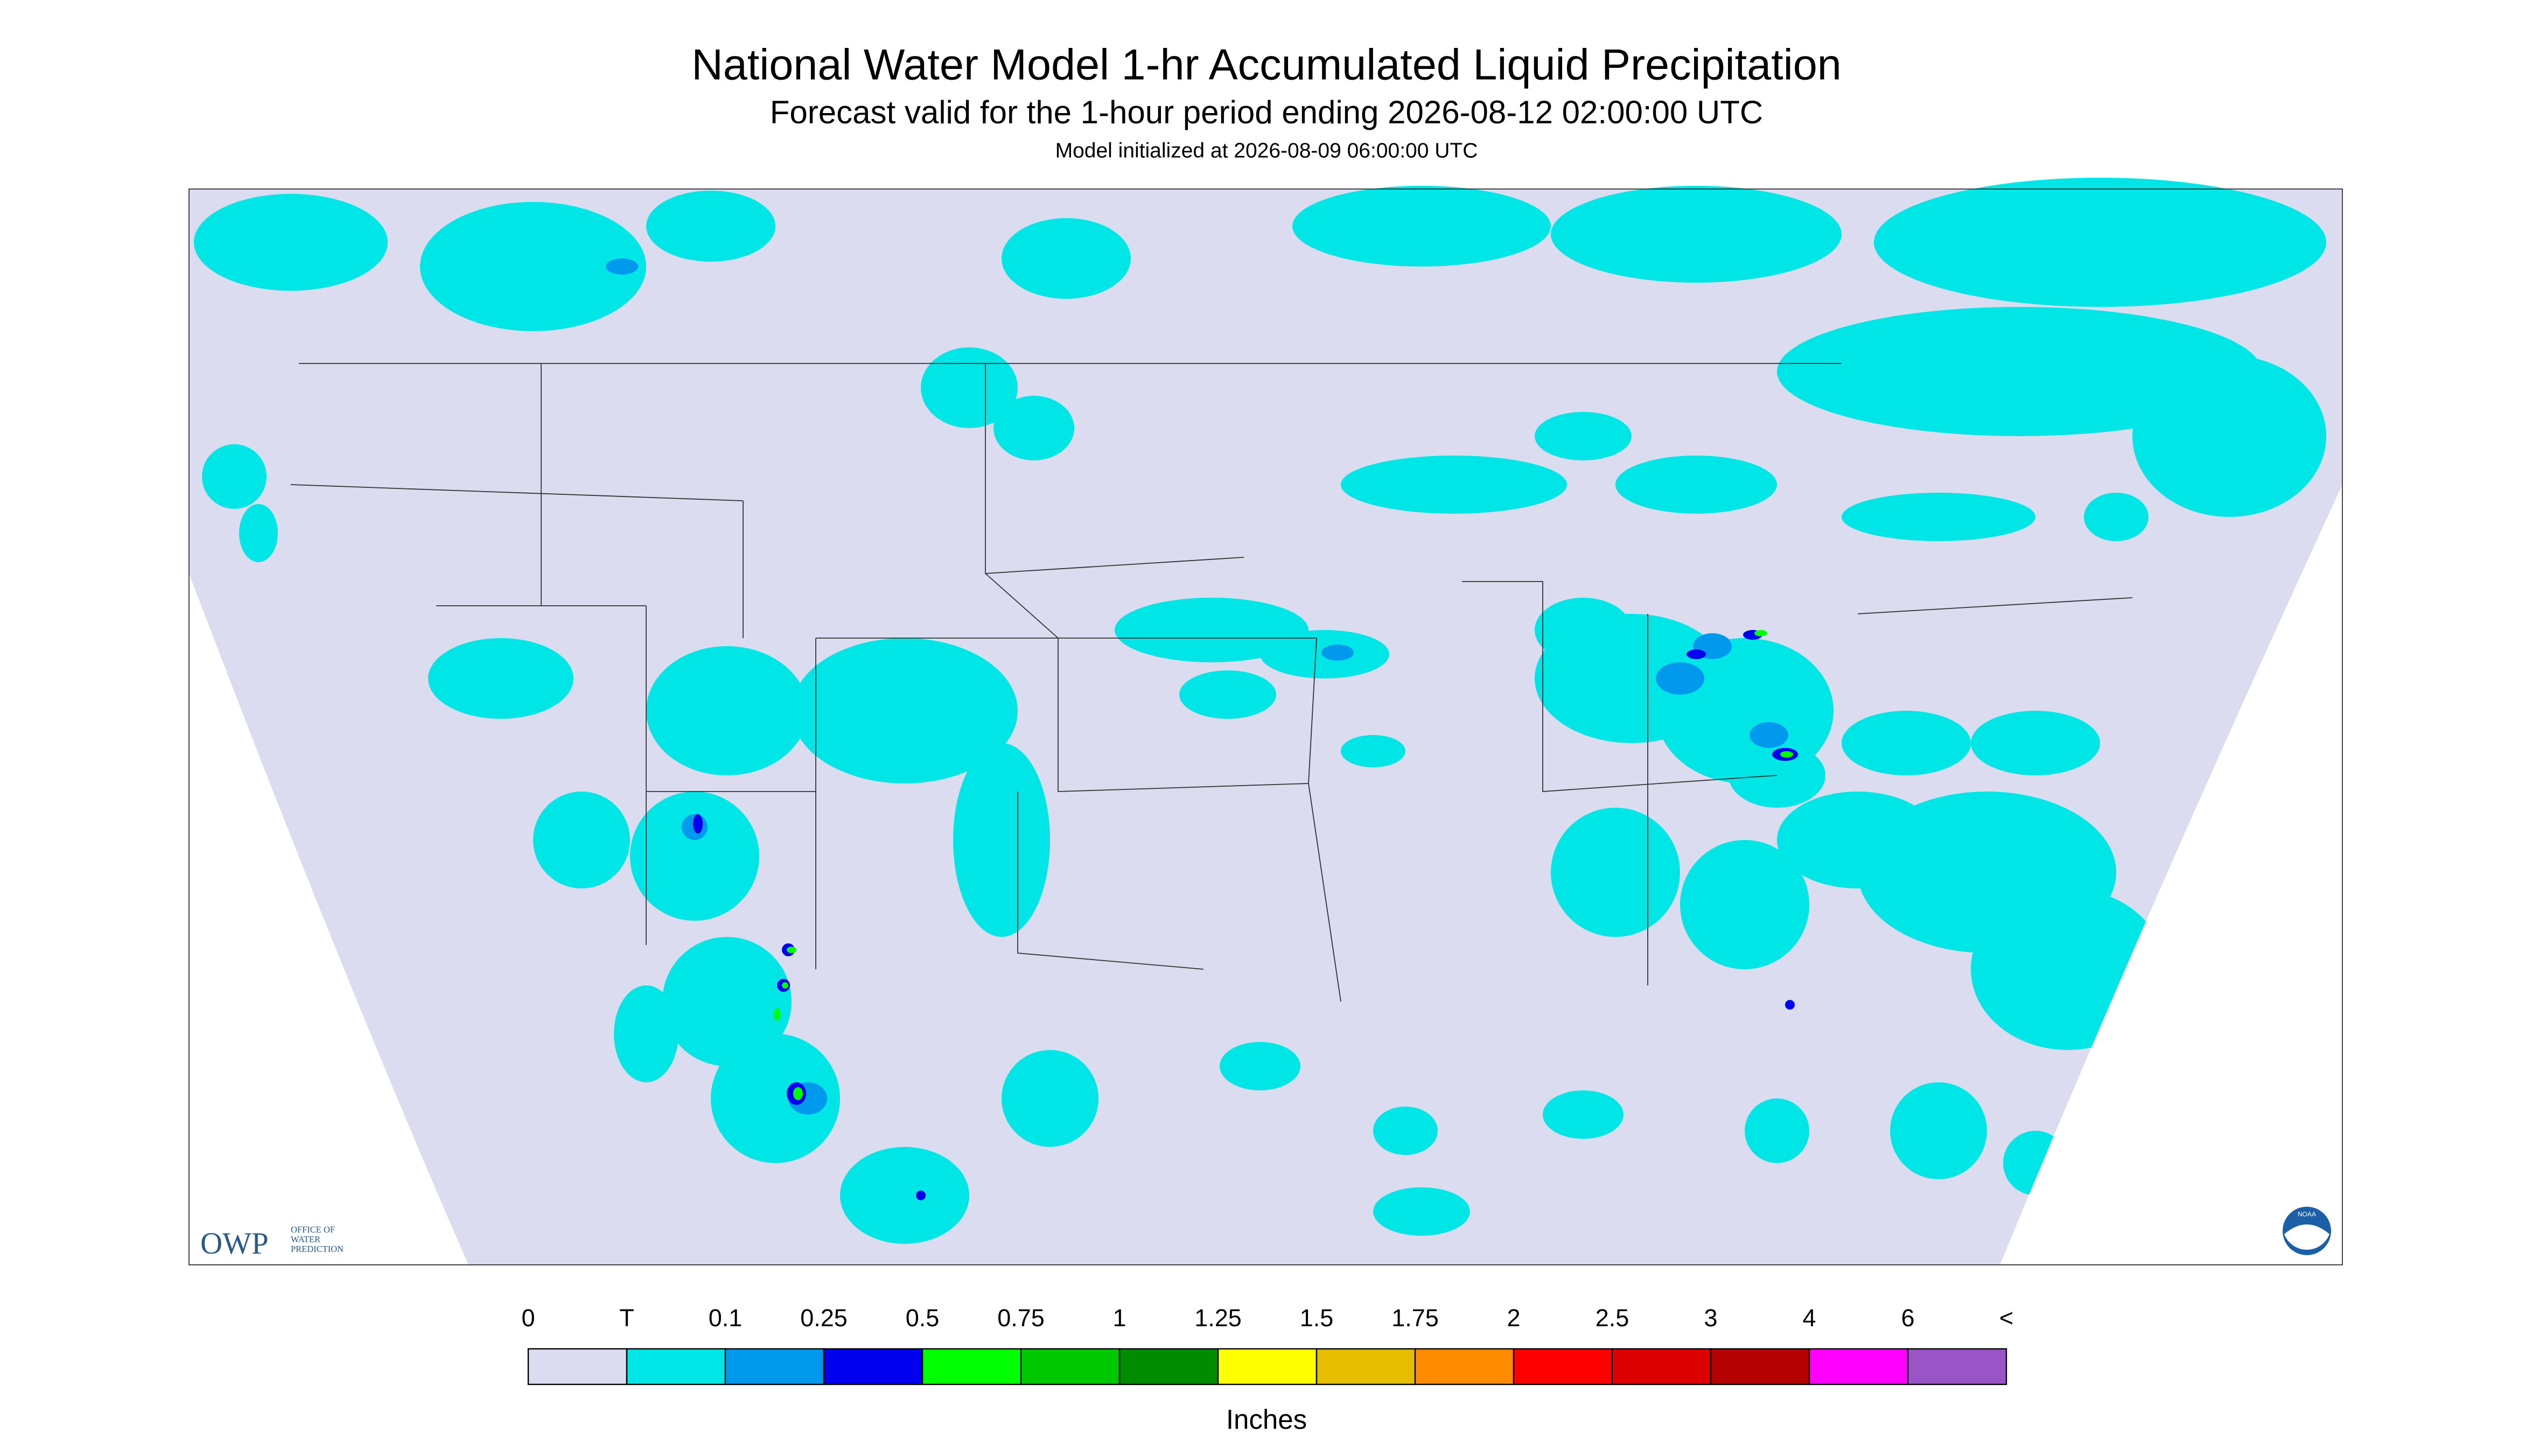 This screenshot has height=1456, width=2533. Describe the element at coordinates (923, 1318) in the screenshot. I see `legend-label: 0.5` at that location.